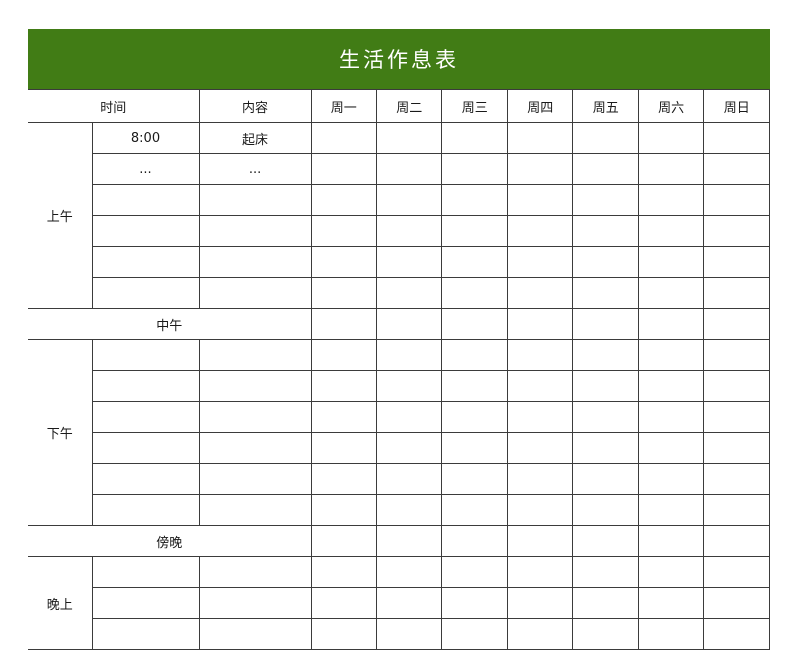 The image size is (800, 658). Describe the element at coordinates (255, 106) in the screenshot. I see `header-content: 内容` at that location.